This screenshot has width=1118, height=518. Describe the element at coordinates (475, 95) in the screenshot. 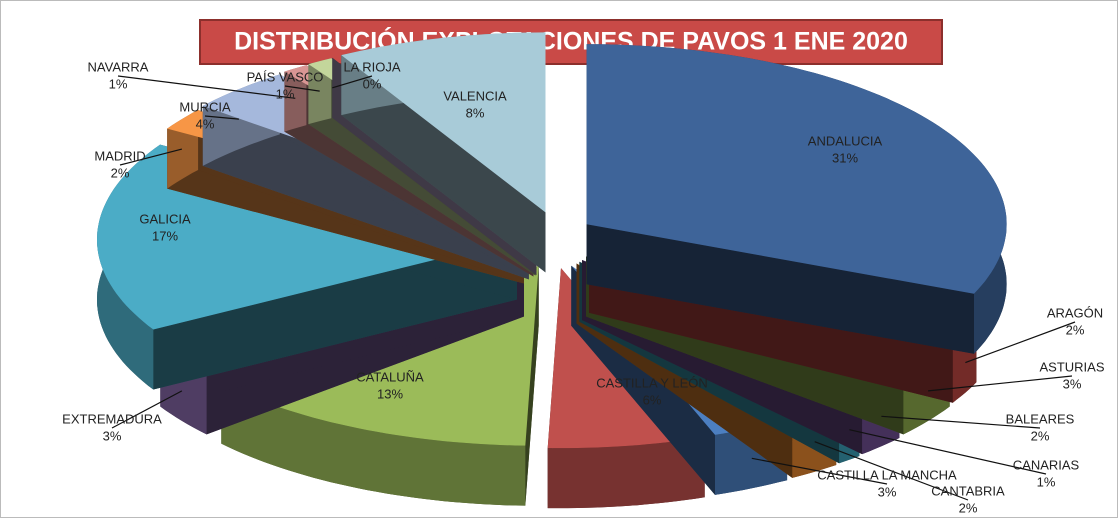

I see `slice-label: VALENCIA` at that location.